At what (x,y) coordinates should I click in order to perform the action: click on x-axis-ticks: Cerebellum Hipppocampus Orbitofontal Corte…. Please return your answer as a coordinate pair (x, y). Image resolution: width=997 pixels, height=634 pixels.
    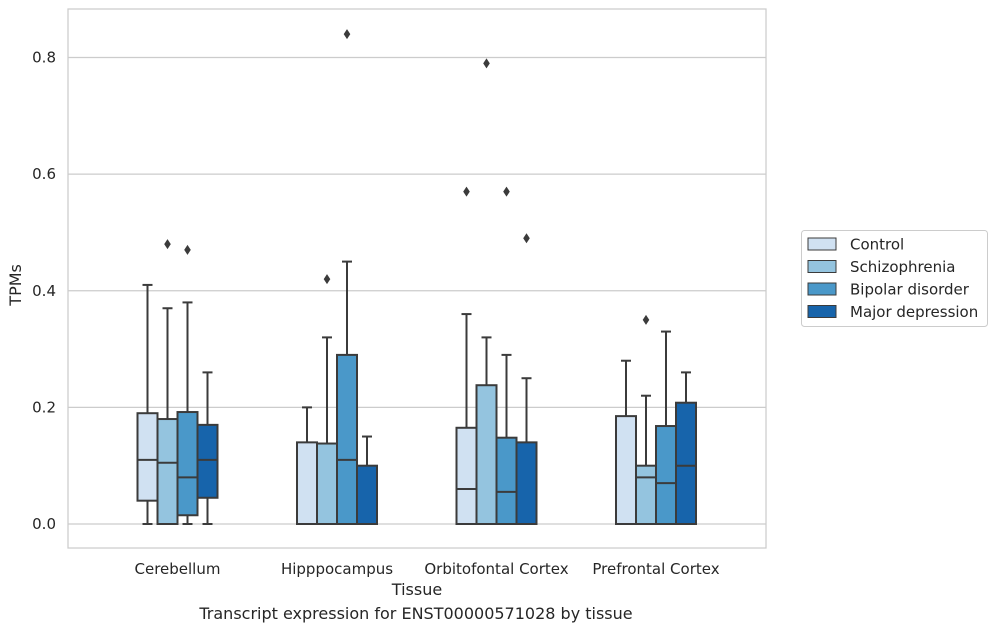
    Looking at the image, I should click on (427, 569).